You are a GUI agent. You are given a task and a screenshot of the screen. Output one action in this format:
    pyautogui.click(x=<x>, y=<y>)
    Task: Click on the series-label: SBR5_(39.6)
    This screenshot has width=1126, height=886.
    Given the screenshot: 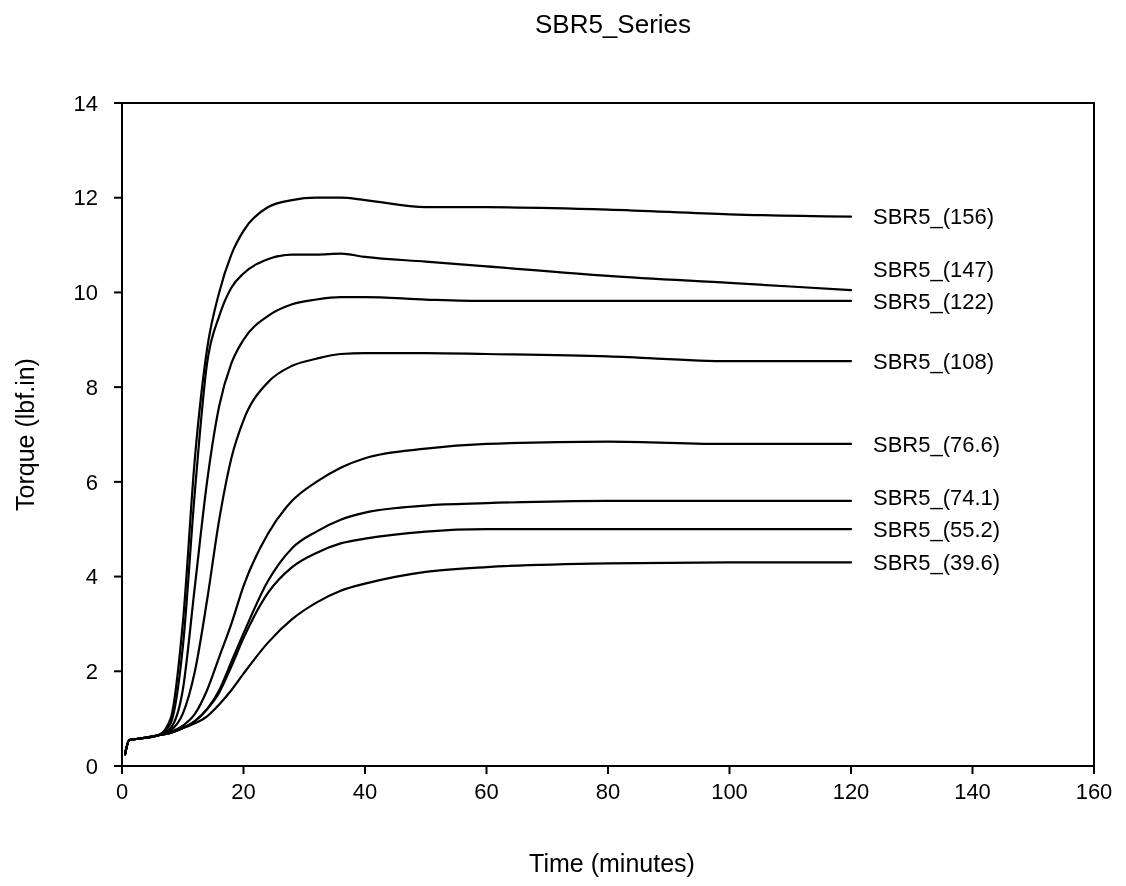 What is the action you would take?
    pyautogui.click(x=937, y=563)
    